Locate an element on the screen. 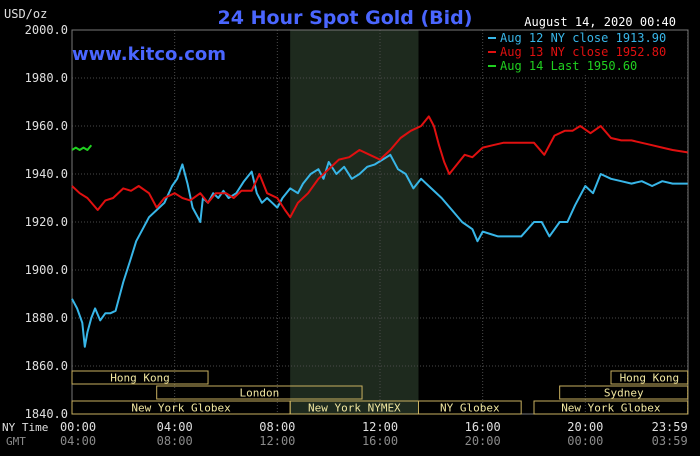 The width and height of the screenshot is (700, 456). y-tick-label: 1960.0 is located at coordinates (46, 126).